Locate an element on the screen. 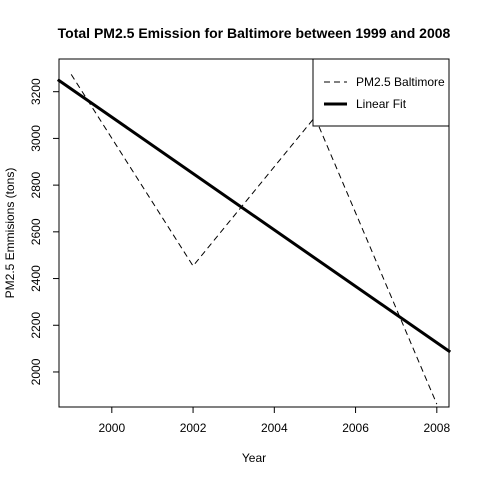  x-axis-label: Year is located at coordinates (254, 458).